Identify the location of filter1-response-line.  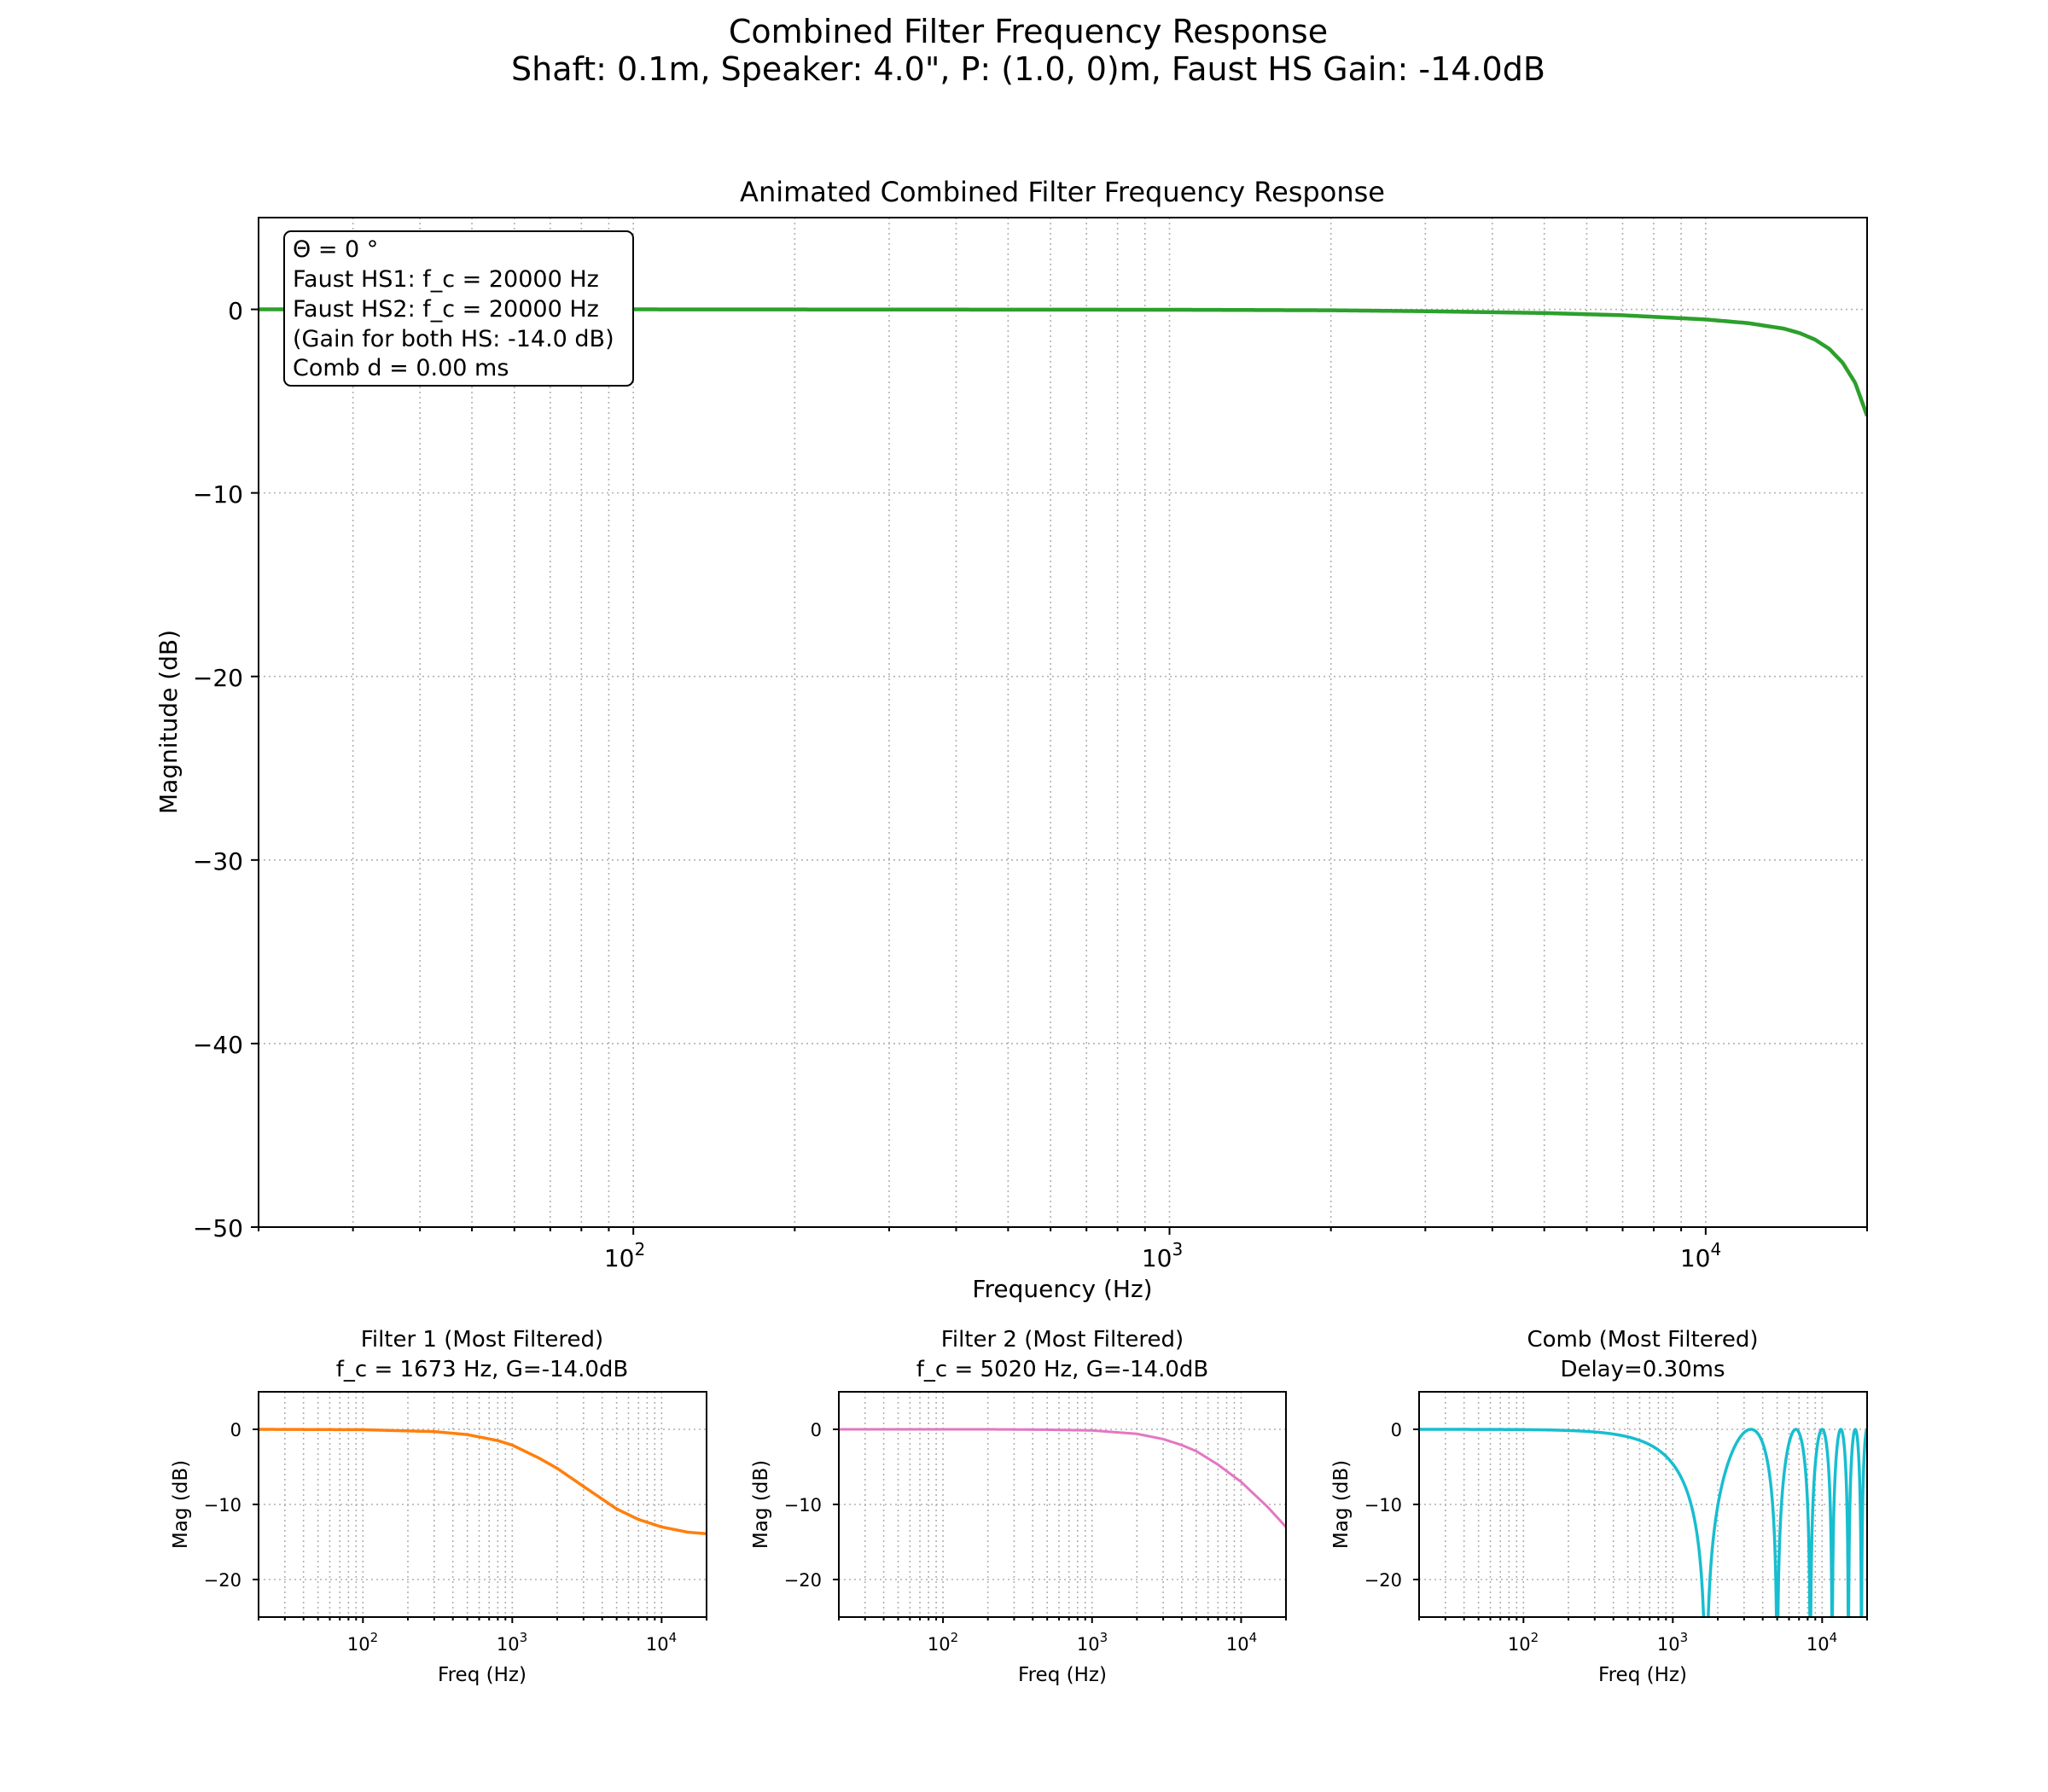
(483, 1482).